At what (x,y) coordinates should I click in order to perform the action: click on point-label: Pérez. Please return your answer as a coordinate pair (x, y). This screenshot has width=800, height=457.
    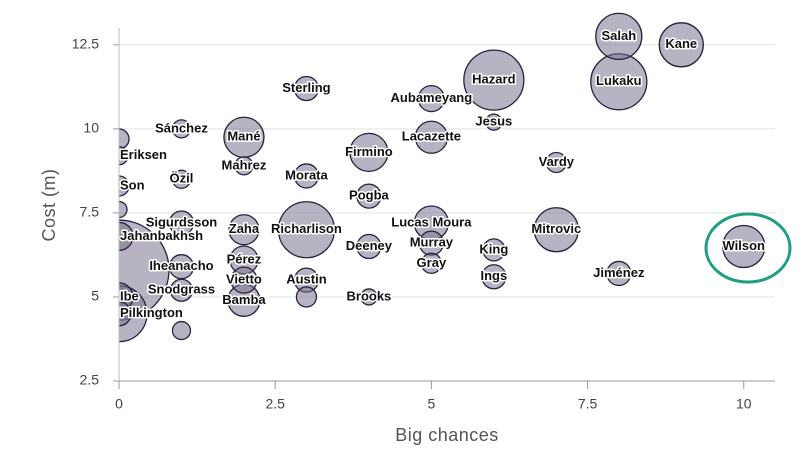
    Looking at the image, I should click on (244, 258).